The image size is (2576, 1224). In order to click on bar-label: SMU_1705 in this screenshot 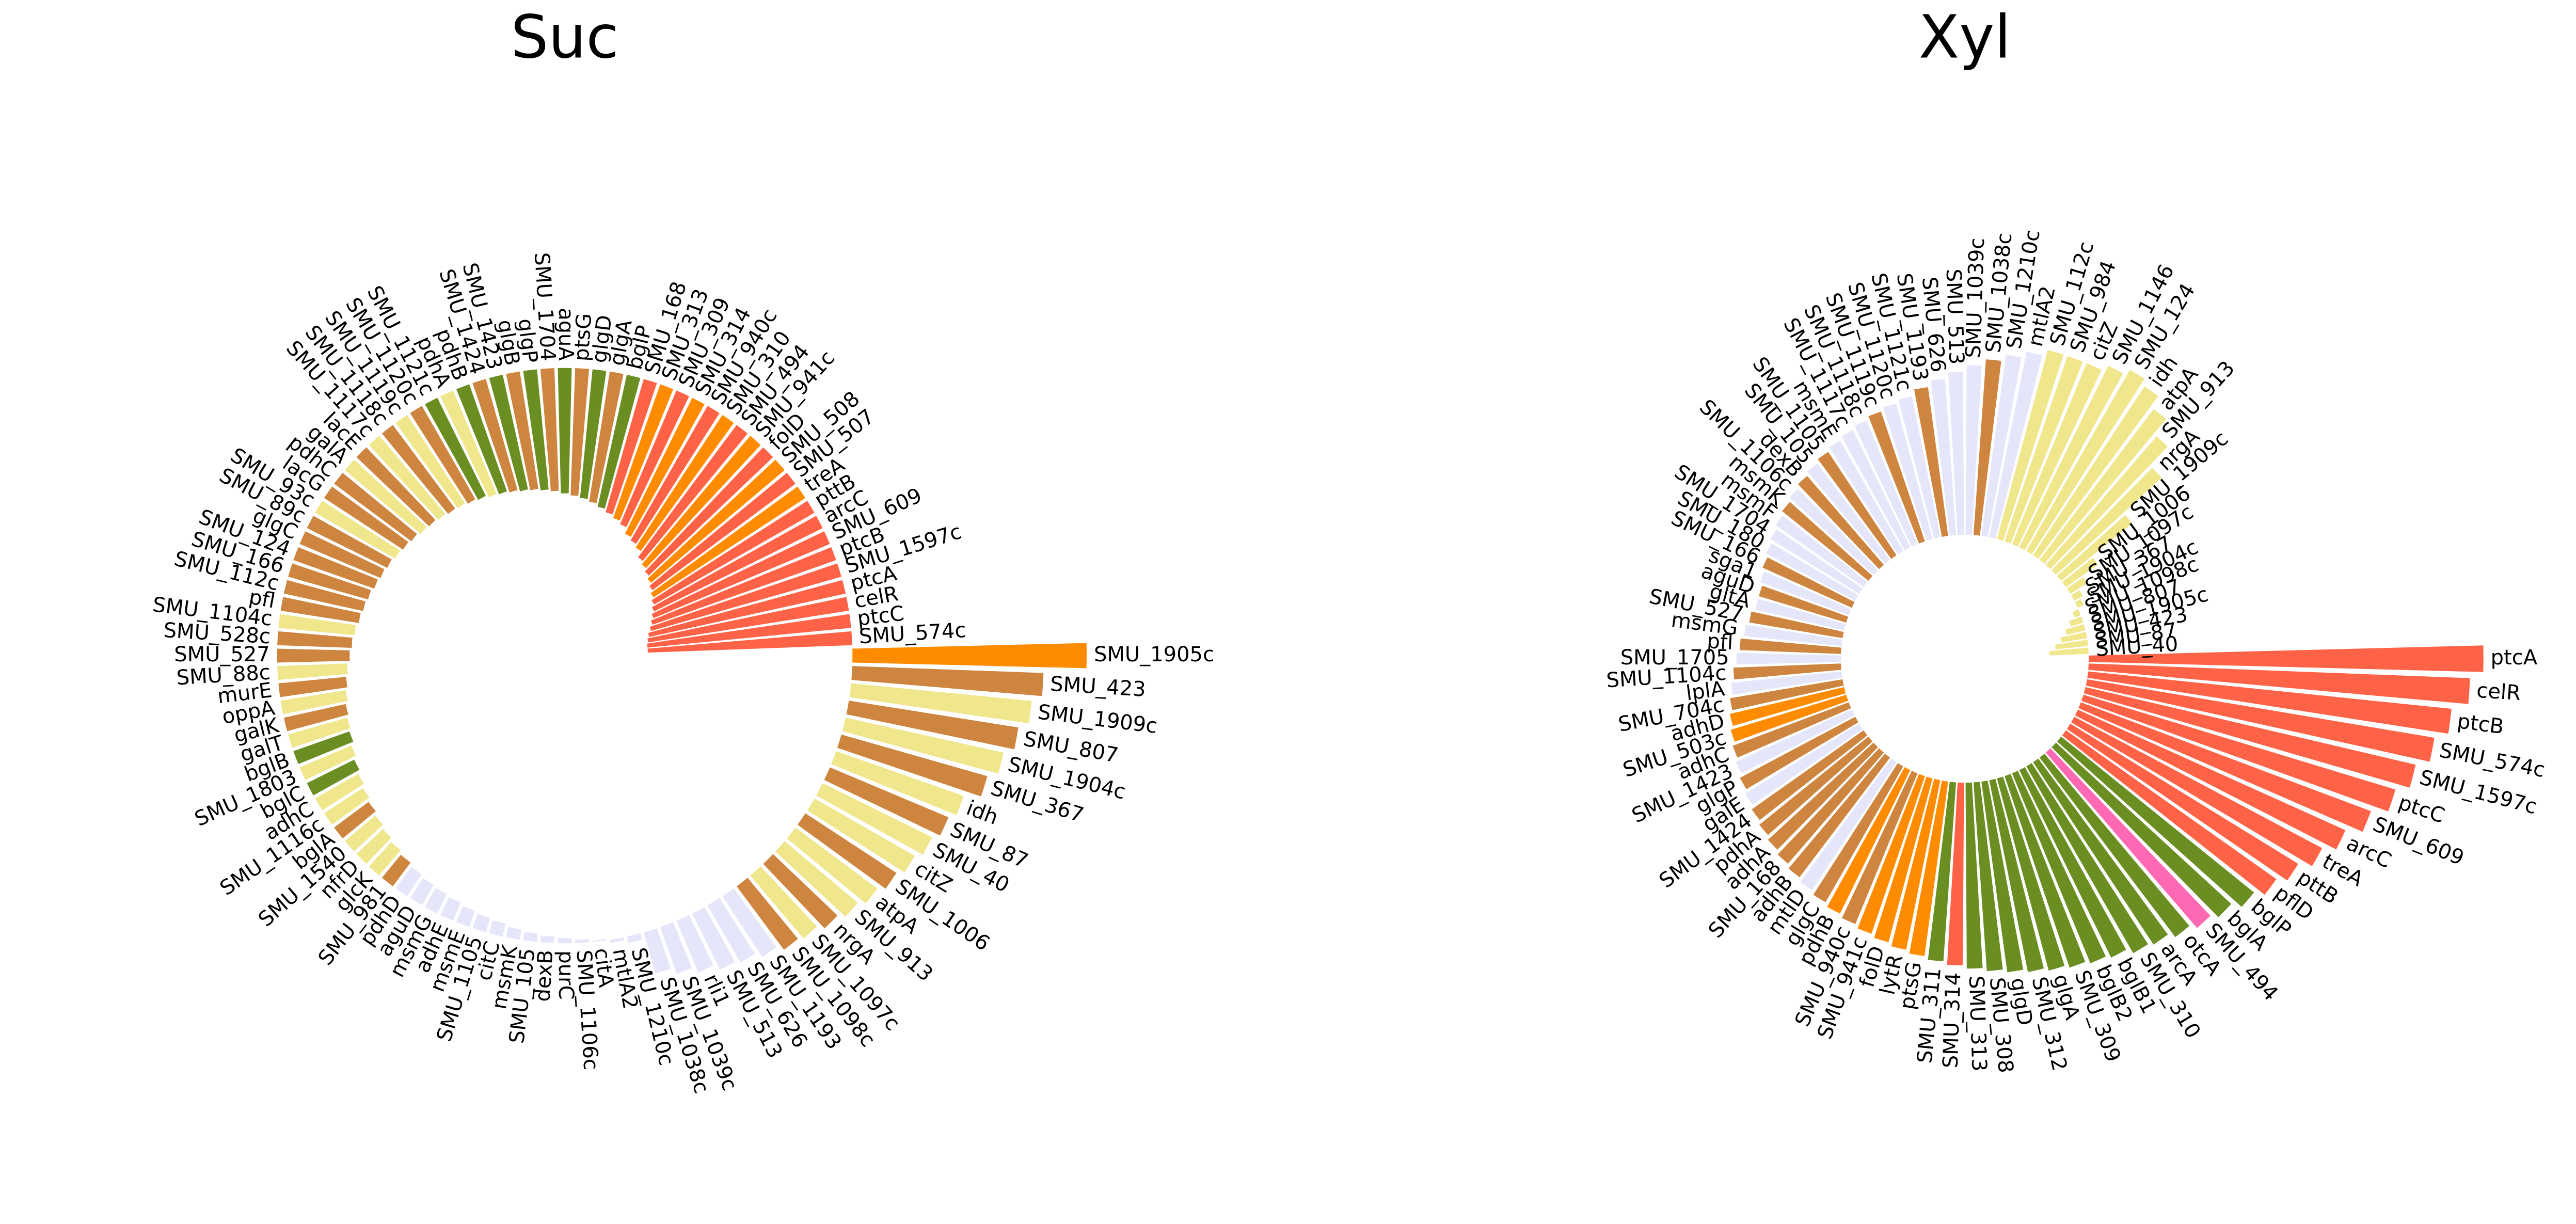, I will do `click(1674, 658)`.